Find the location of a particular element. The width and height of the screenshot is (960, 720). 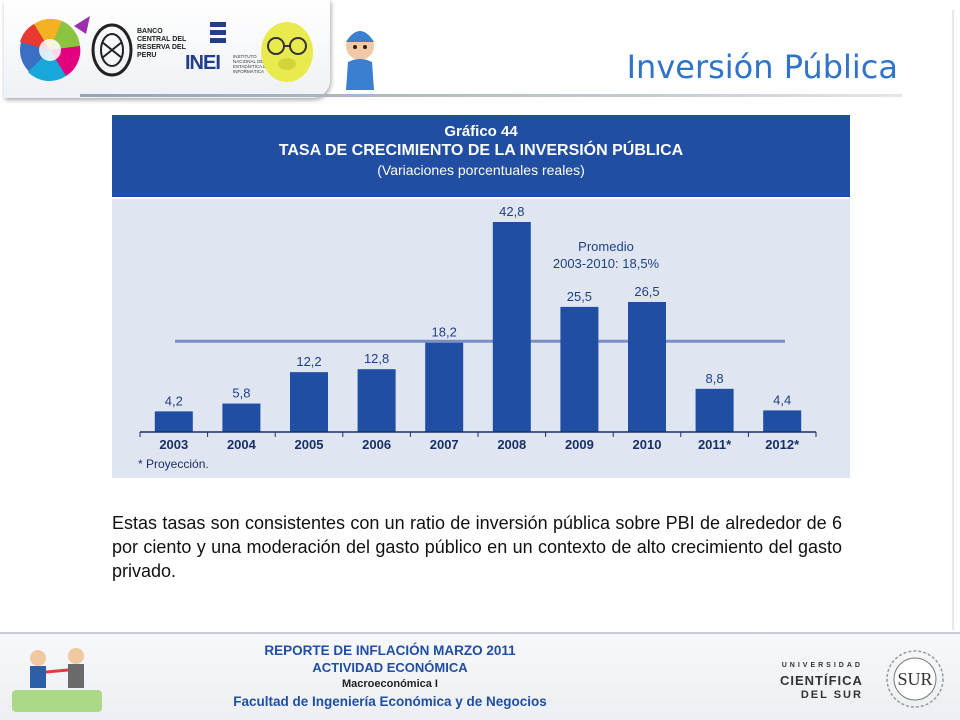

average-value-label: 2003-2010: 18,5% is located at coordinates (606, 263).